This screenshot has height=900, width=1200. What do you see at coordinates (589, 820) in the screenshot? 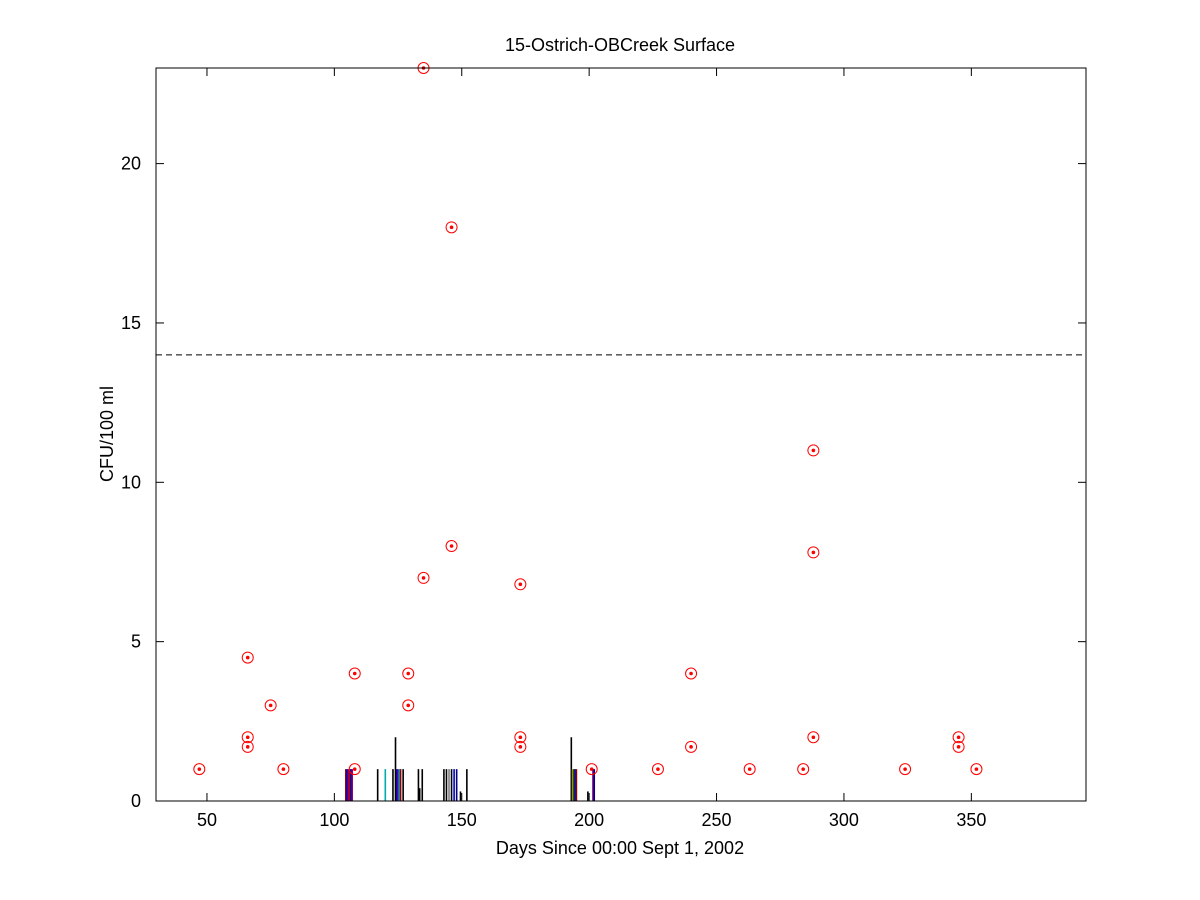
I see `x-tick-label: 200` at bounding box center [589, 820].